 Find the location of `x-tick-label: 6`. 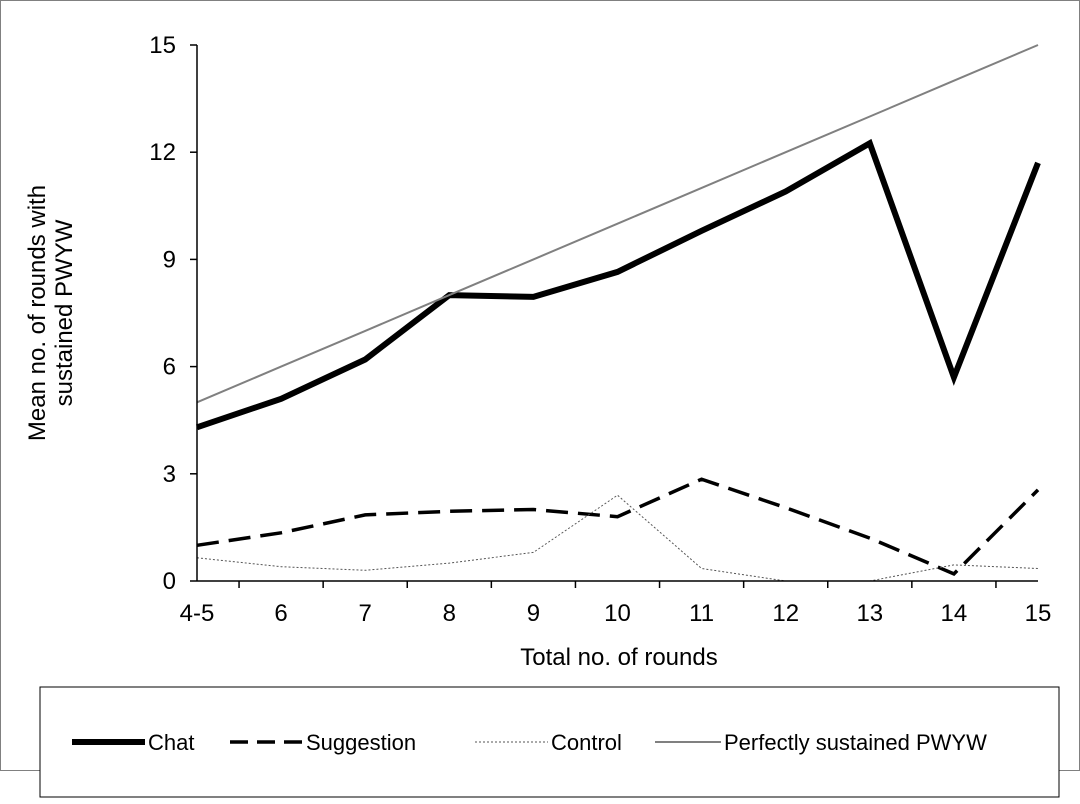

x-tick-label: 6 is located at coordinates (280, 613).